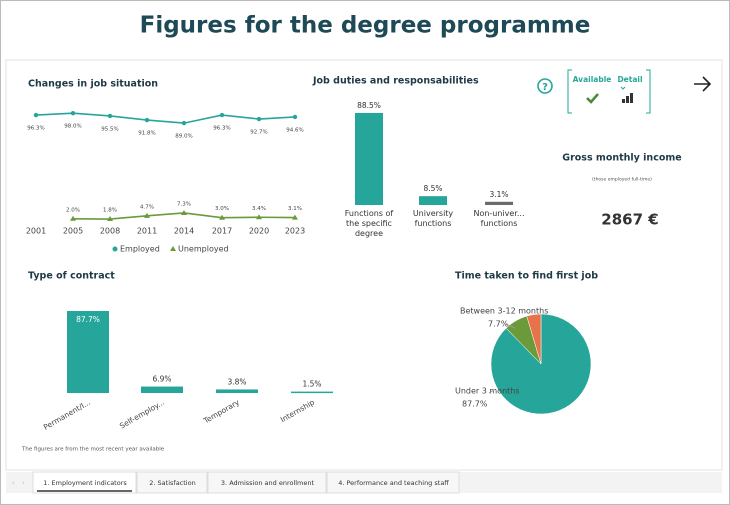 This screenshot has height=505, width=730. Describe the element at coordinates (259, 209) in the screenshot. I see `data-label: 3.4%` at that location.